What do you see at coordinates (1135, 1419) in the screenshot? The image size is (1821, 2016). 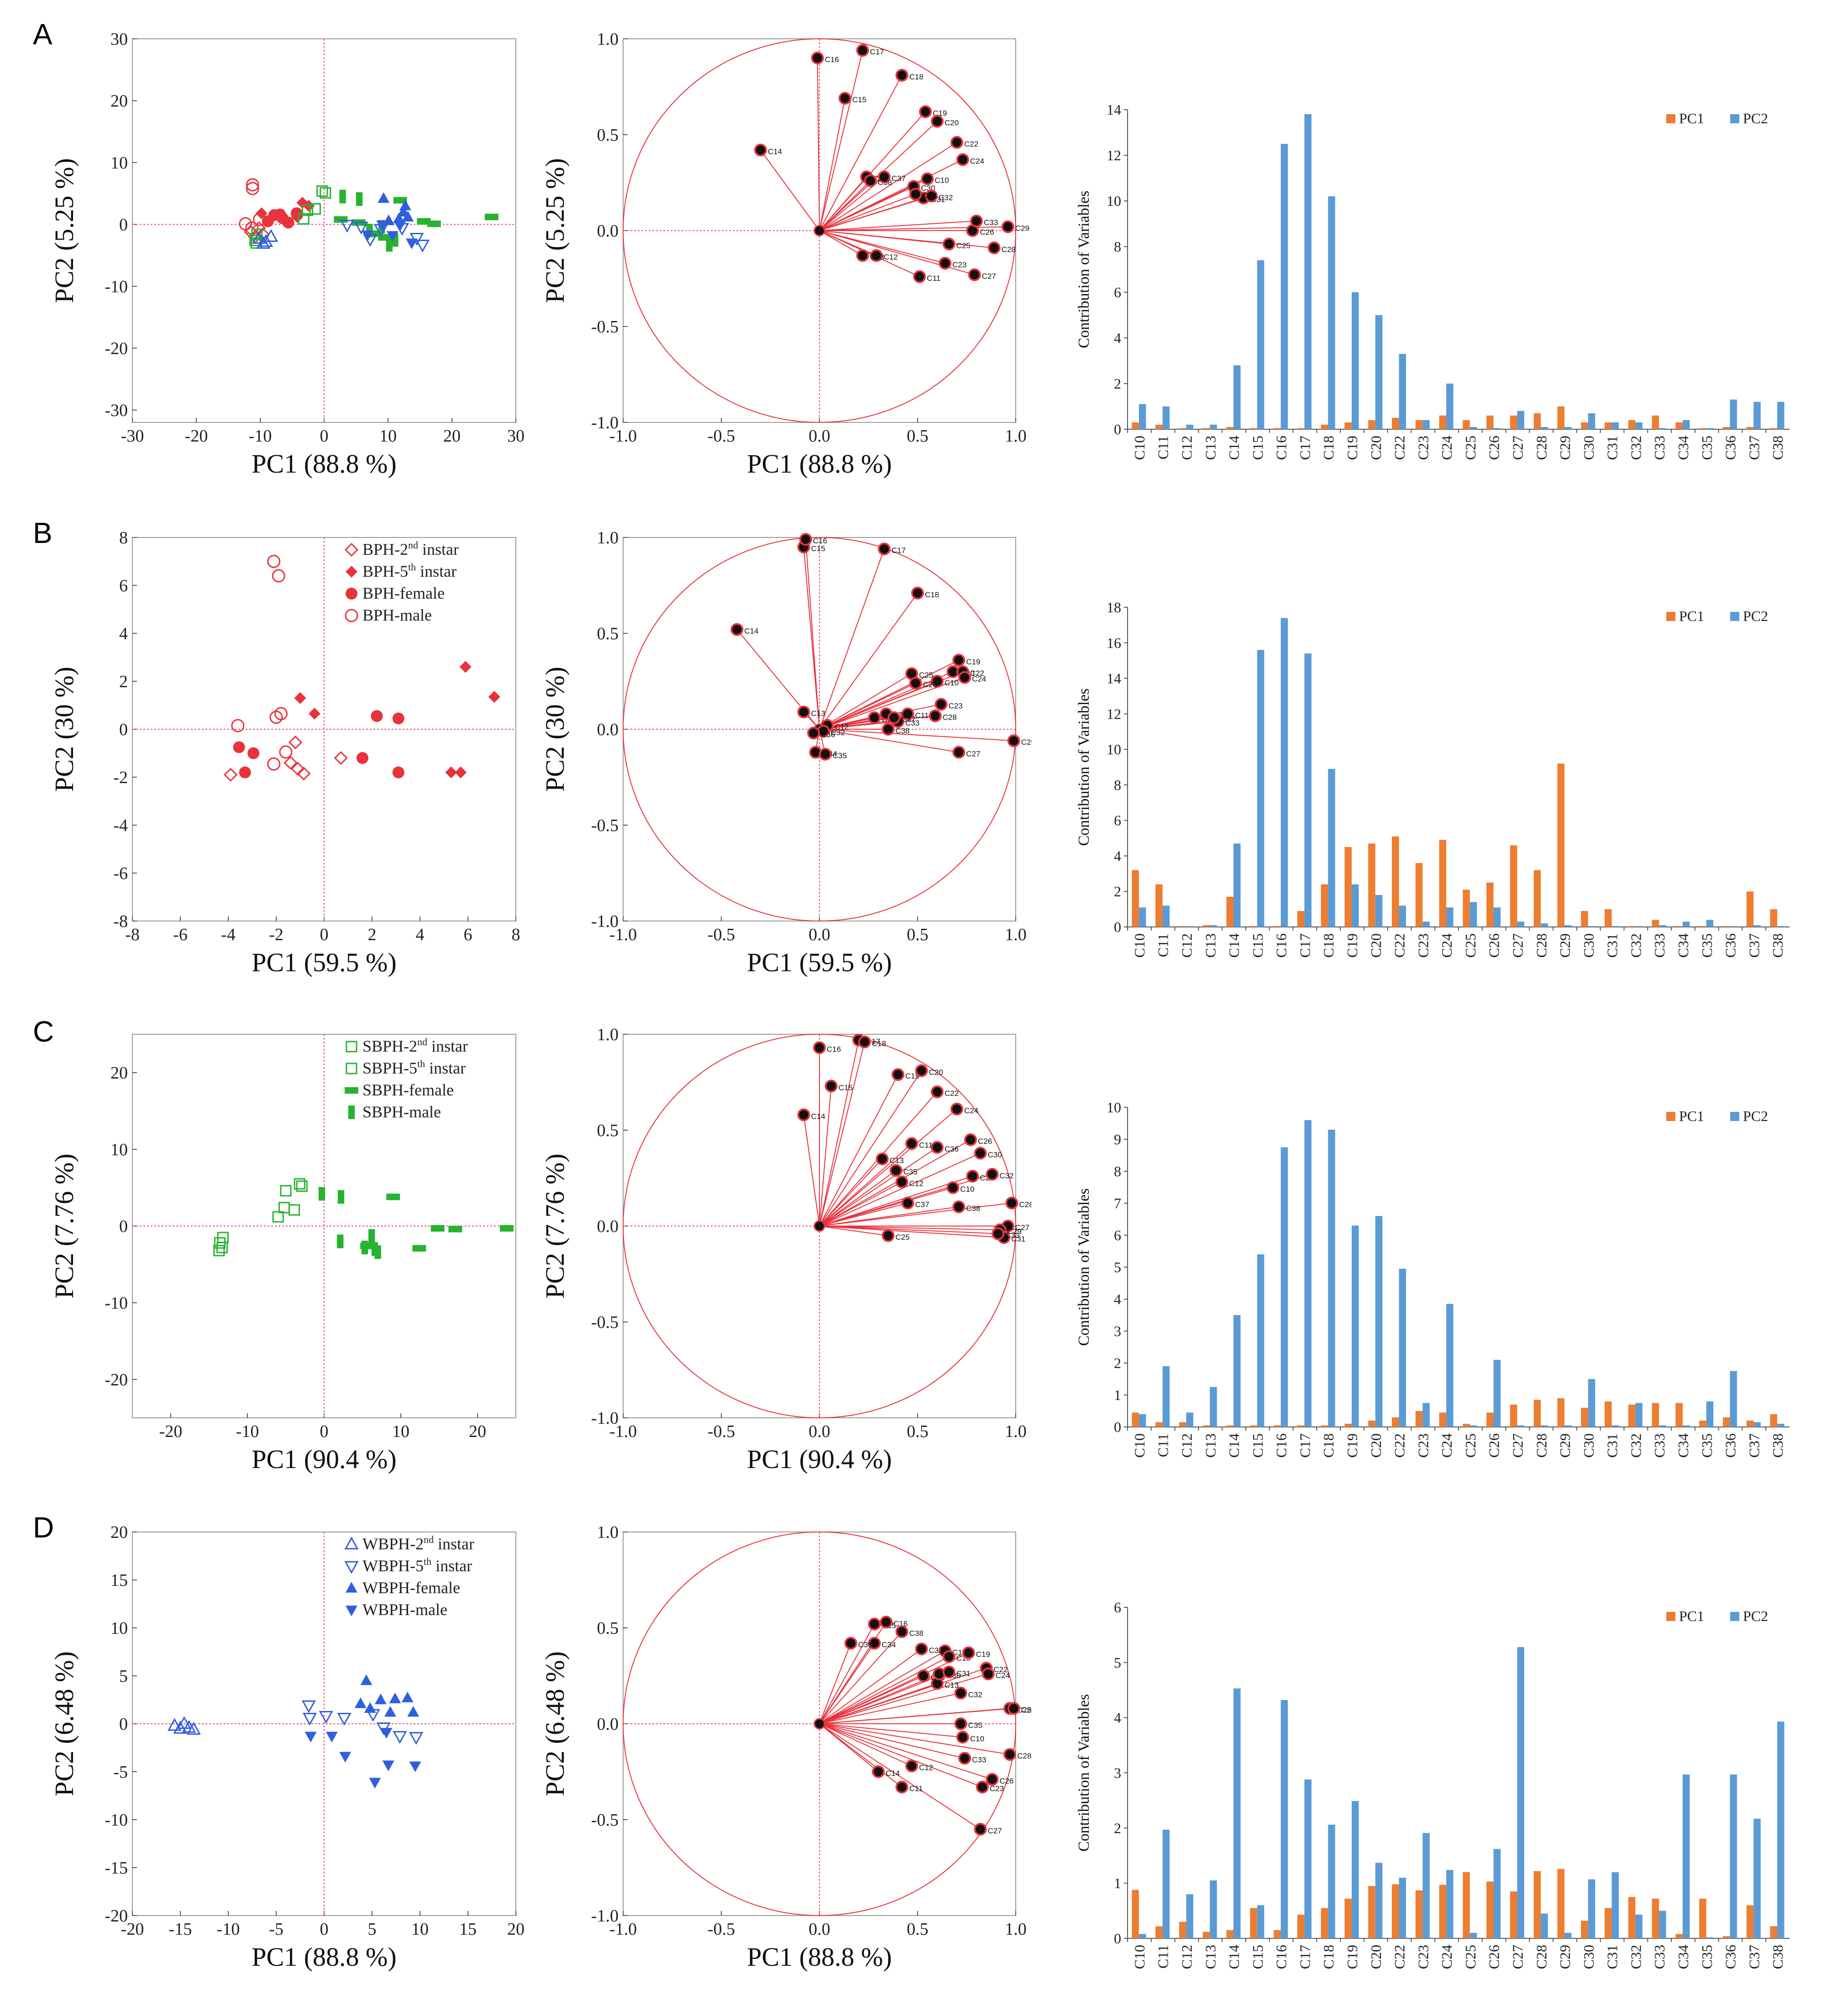 I see `bar-pc1-c10` at bounding box center [1135, 1419].